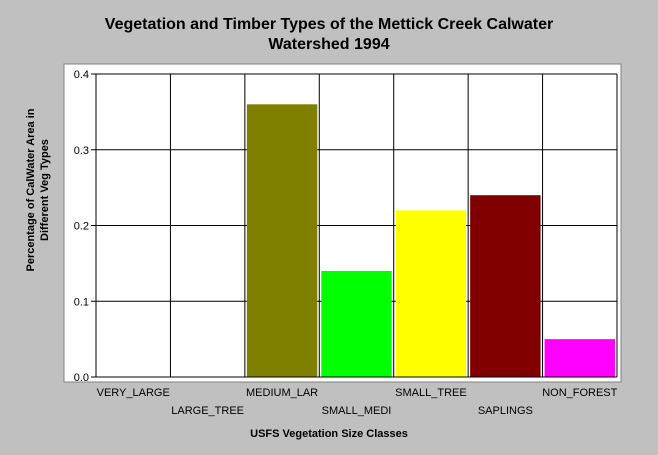 The width and height of the screenshot is (658, 455). Describe the element at coordinates (81, 75) in the screenshot. I see `y-tick-label: 0.4` at that location.